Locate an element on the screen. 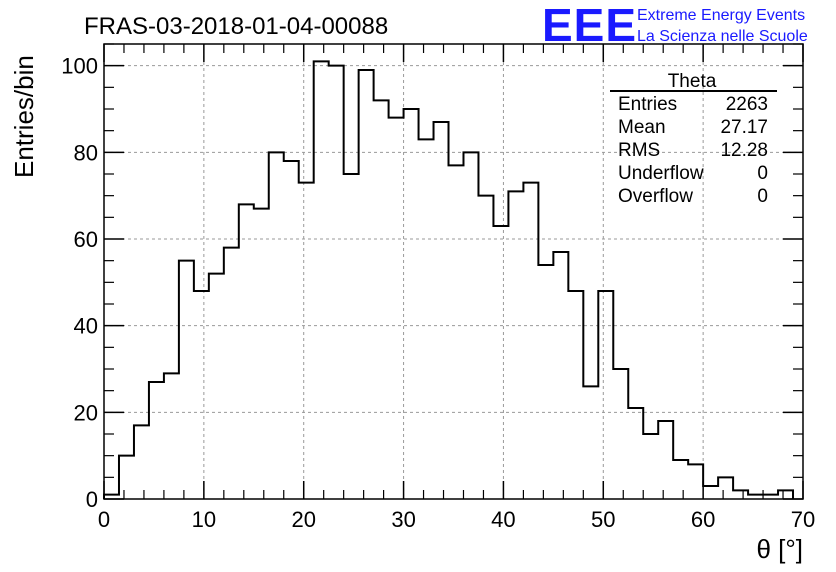 This screenshot has height=572, width=836. x-tick-label: 40 is located at coordinates (503, 519).